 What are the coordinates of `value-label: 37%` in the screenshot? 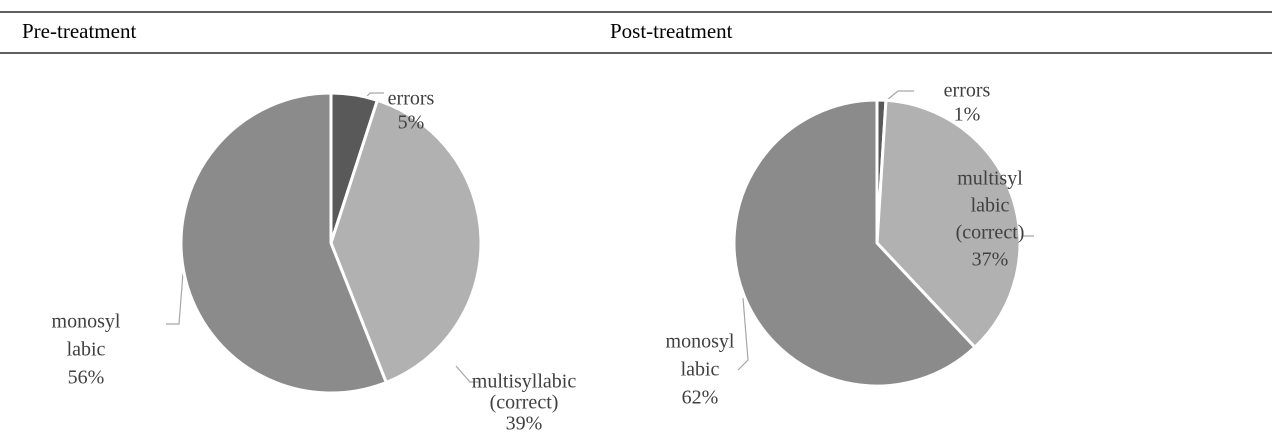 It's located at (990, 260).